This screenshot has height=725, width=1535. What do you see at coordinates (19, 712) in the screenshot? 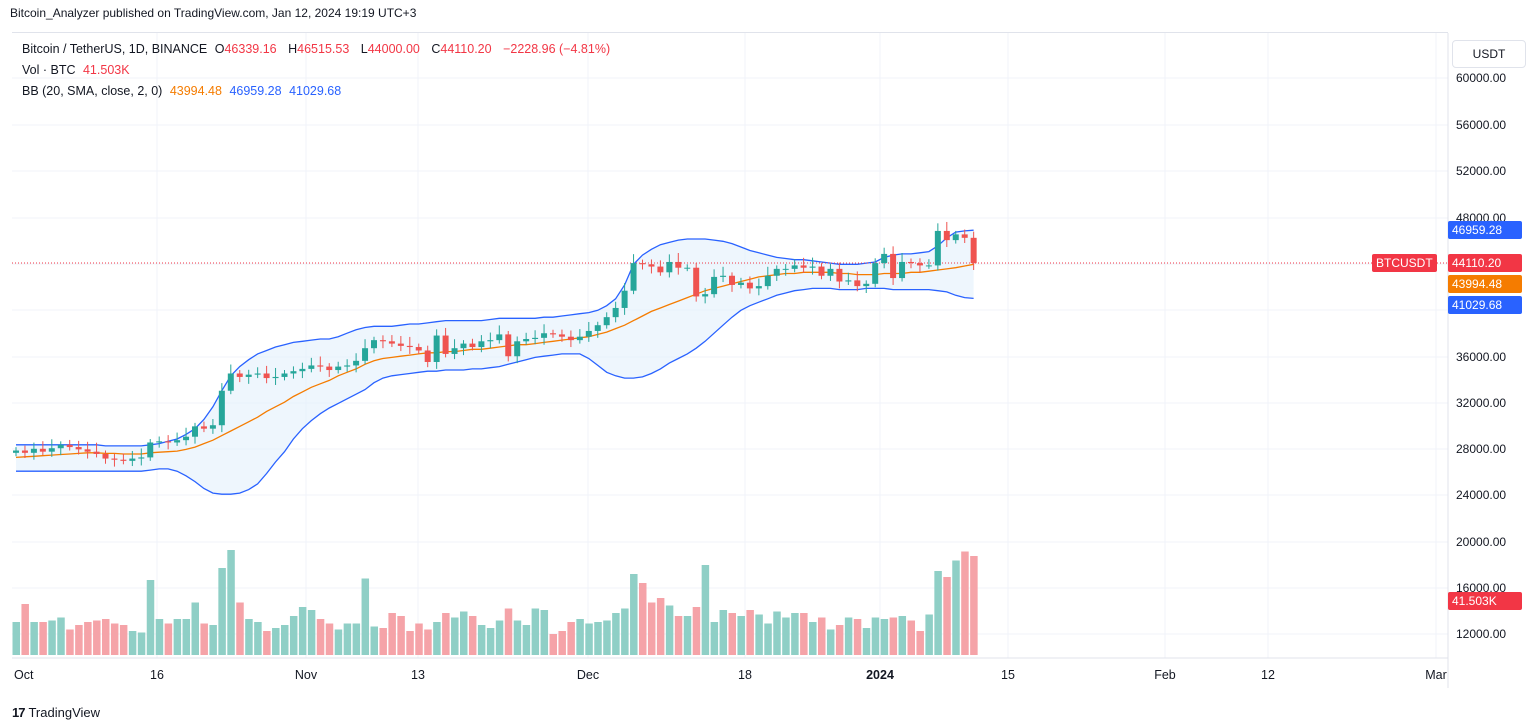
I see `tradingview-logo-icon: 17` at bounding box center [19, 712].